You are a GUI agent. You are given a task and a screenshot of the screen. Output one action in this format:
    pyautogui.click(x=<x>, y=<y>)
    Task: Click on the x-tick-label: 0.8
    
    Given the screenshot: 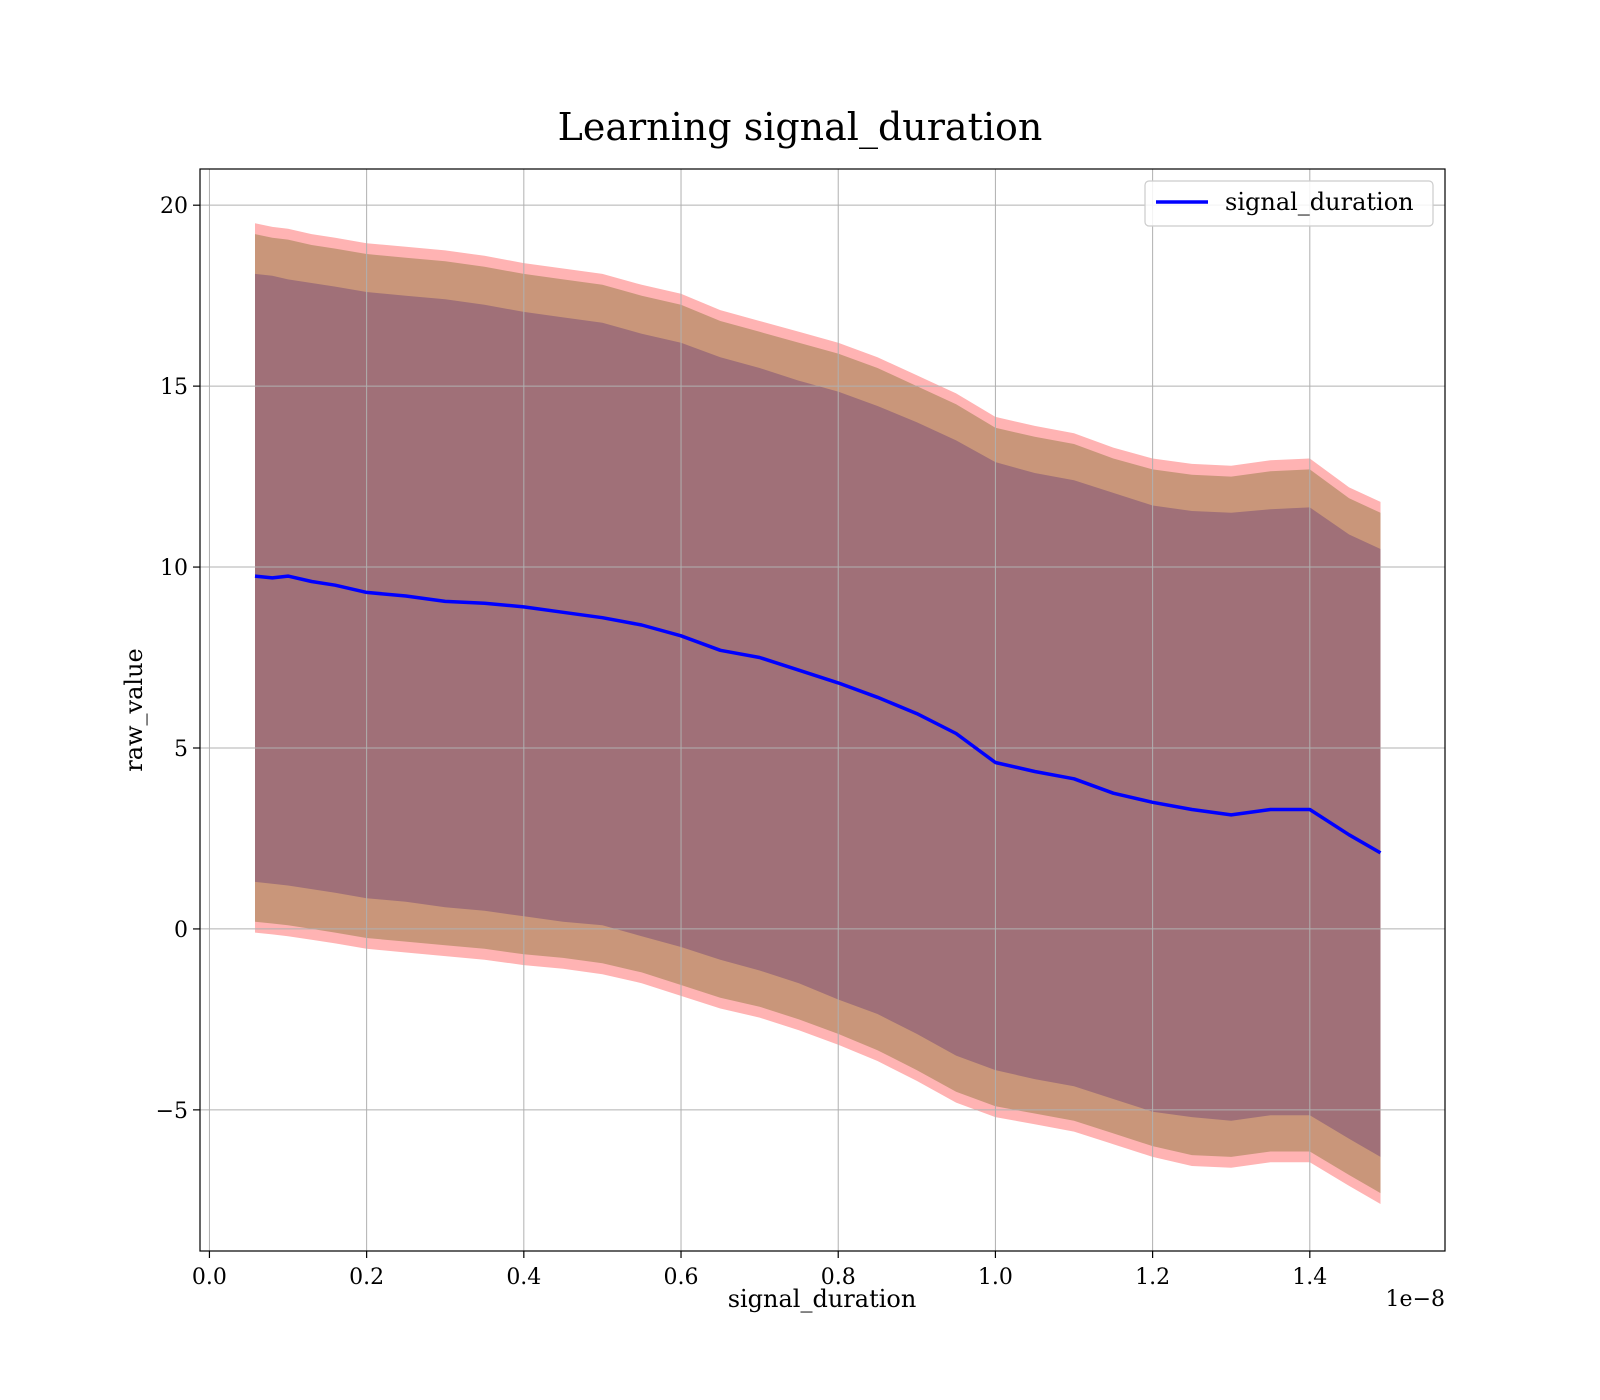 What is the action you would take?
    pyautogui.click(x=838, y=1277)
    